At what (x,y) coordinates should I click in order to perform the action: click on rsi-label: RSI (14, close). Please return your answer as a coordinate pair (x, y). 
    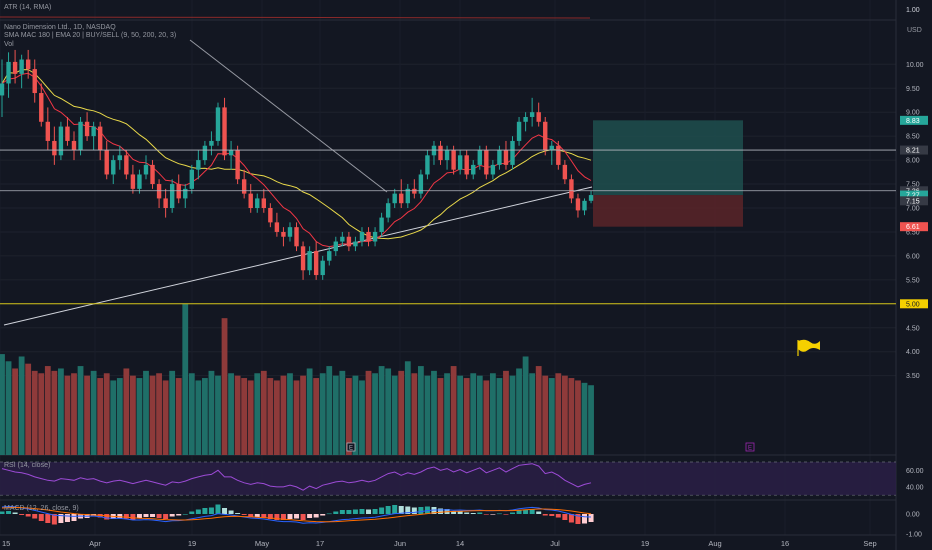
    Looking at the image, I should click on (27, 465).